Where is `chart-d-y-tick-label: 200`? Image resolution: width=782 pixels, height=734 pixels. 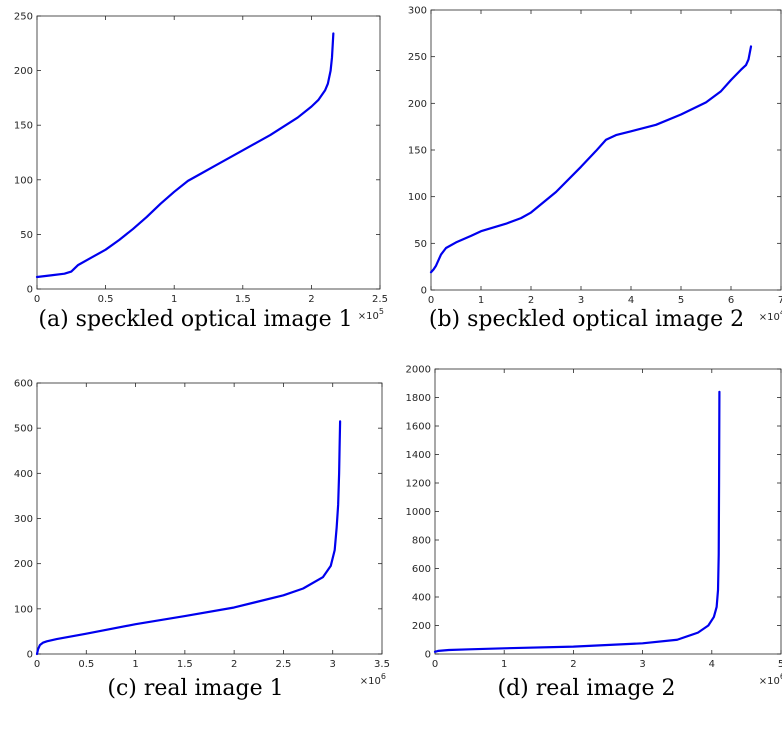
chart-d-y-tick-label: 200 is located at coordinates (421, 626).